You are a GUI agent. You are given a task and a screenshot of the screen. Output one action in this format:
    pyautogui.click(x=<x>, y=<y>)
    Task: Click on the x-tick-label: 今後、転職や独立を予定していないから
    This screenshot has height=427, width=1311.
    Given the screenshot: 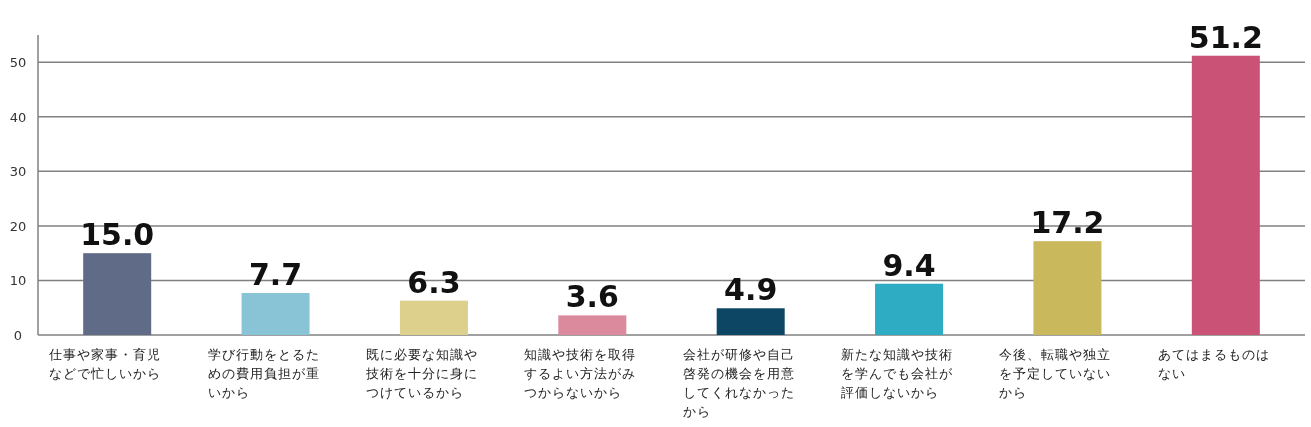 What is the action you would take?
    pyautogui.click(x=1055, y=373)
    